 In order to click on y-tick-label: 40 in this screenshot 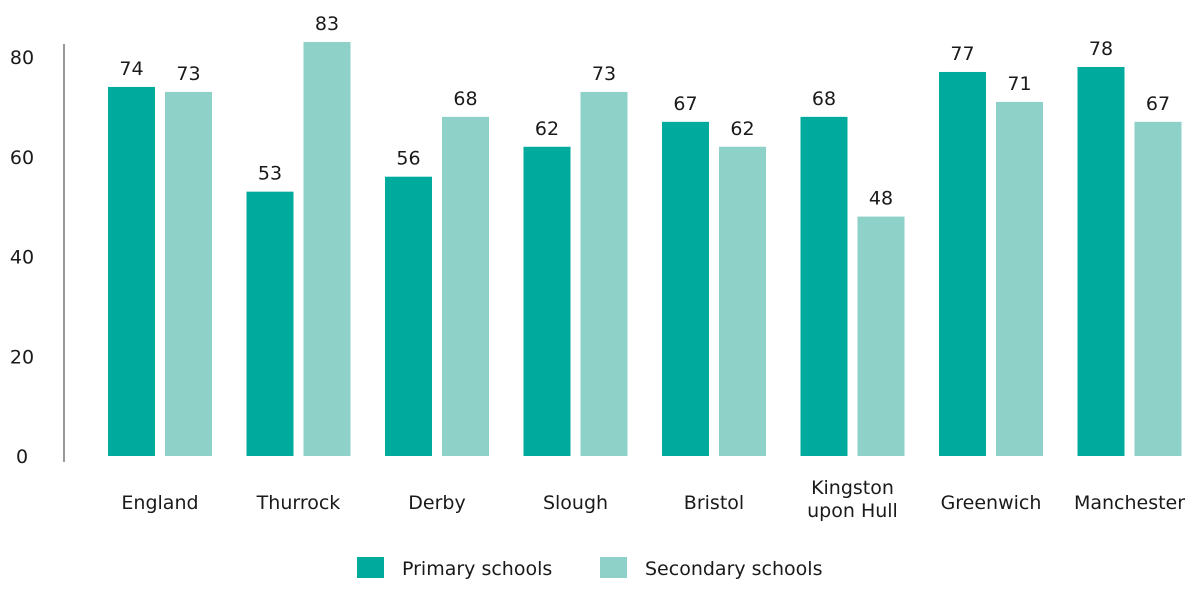, I will do `click(22, 258)`.